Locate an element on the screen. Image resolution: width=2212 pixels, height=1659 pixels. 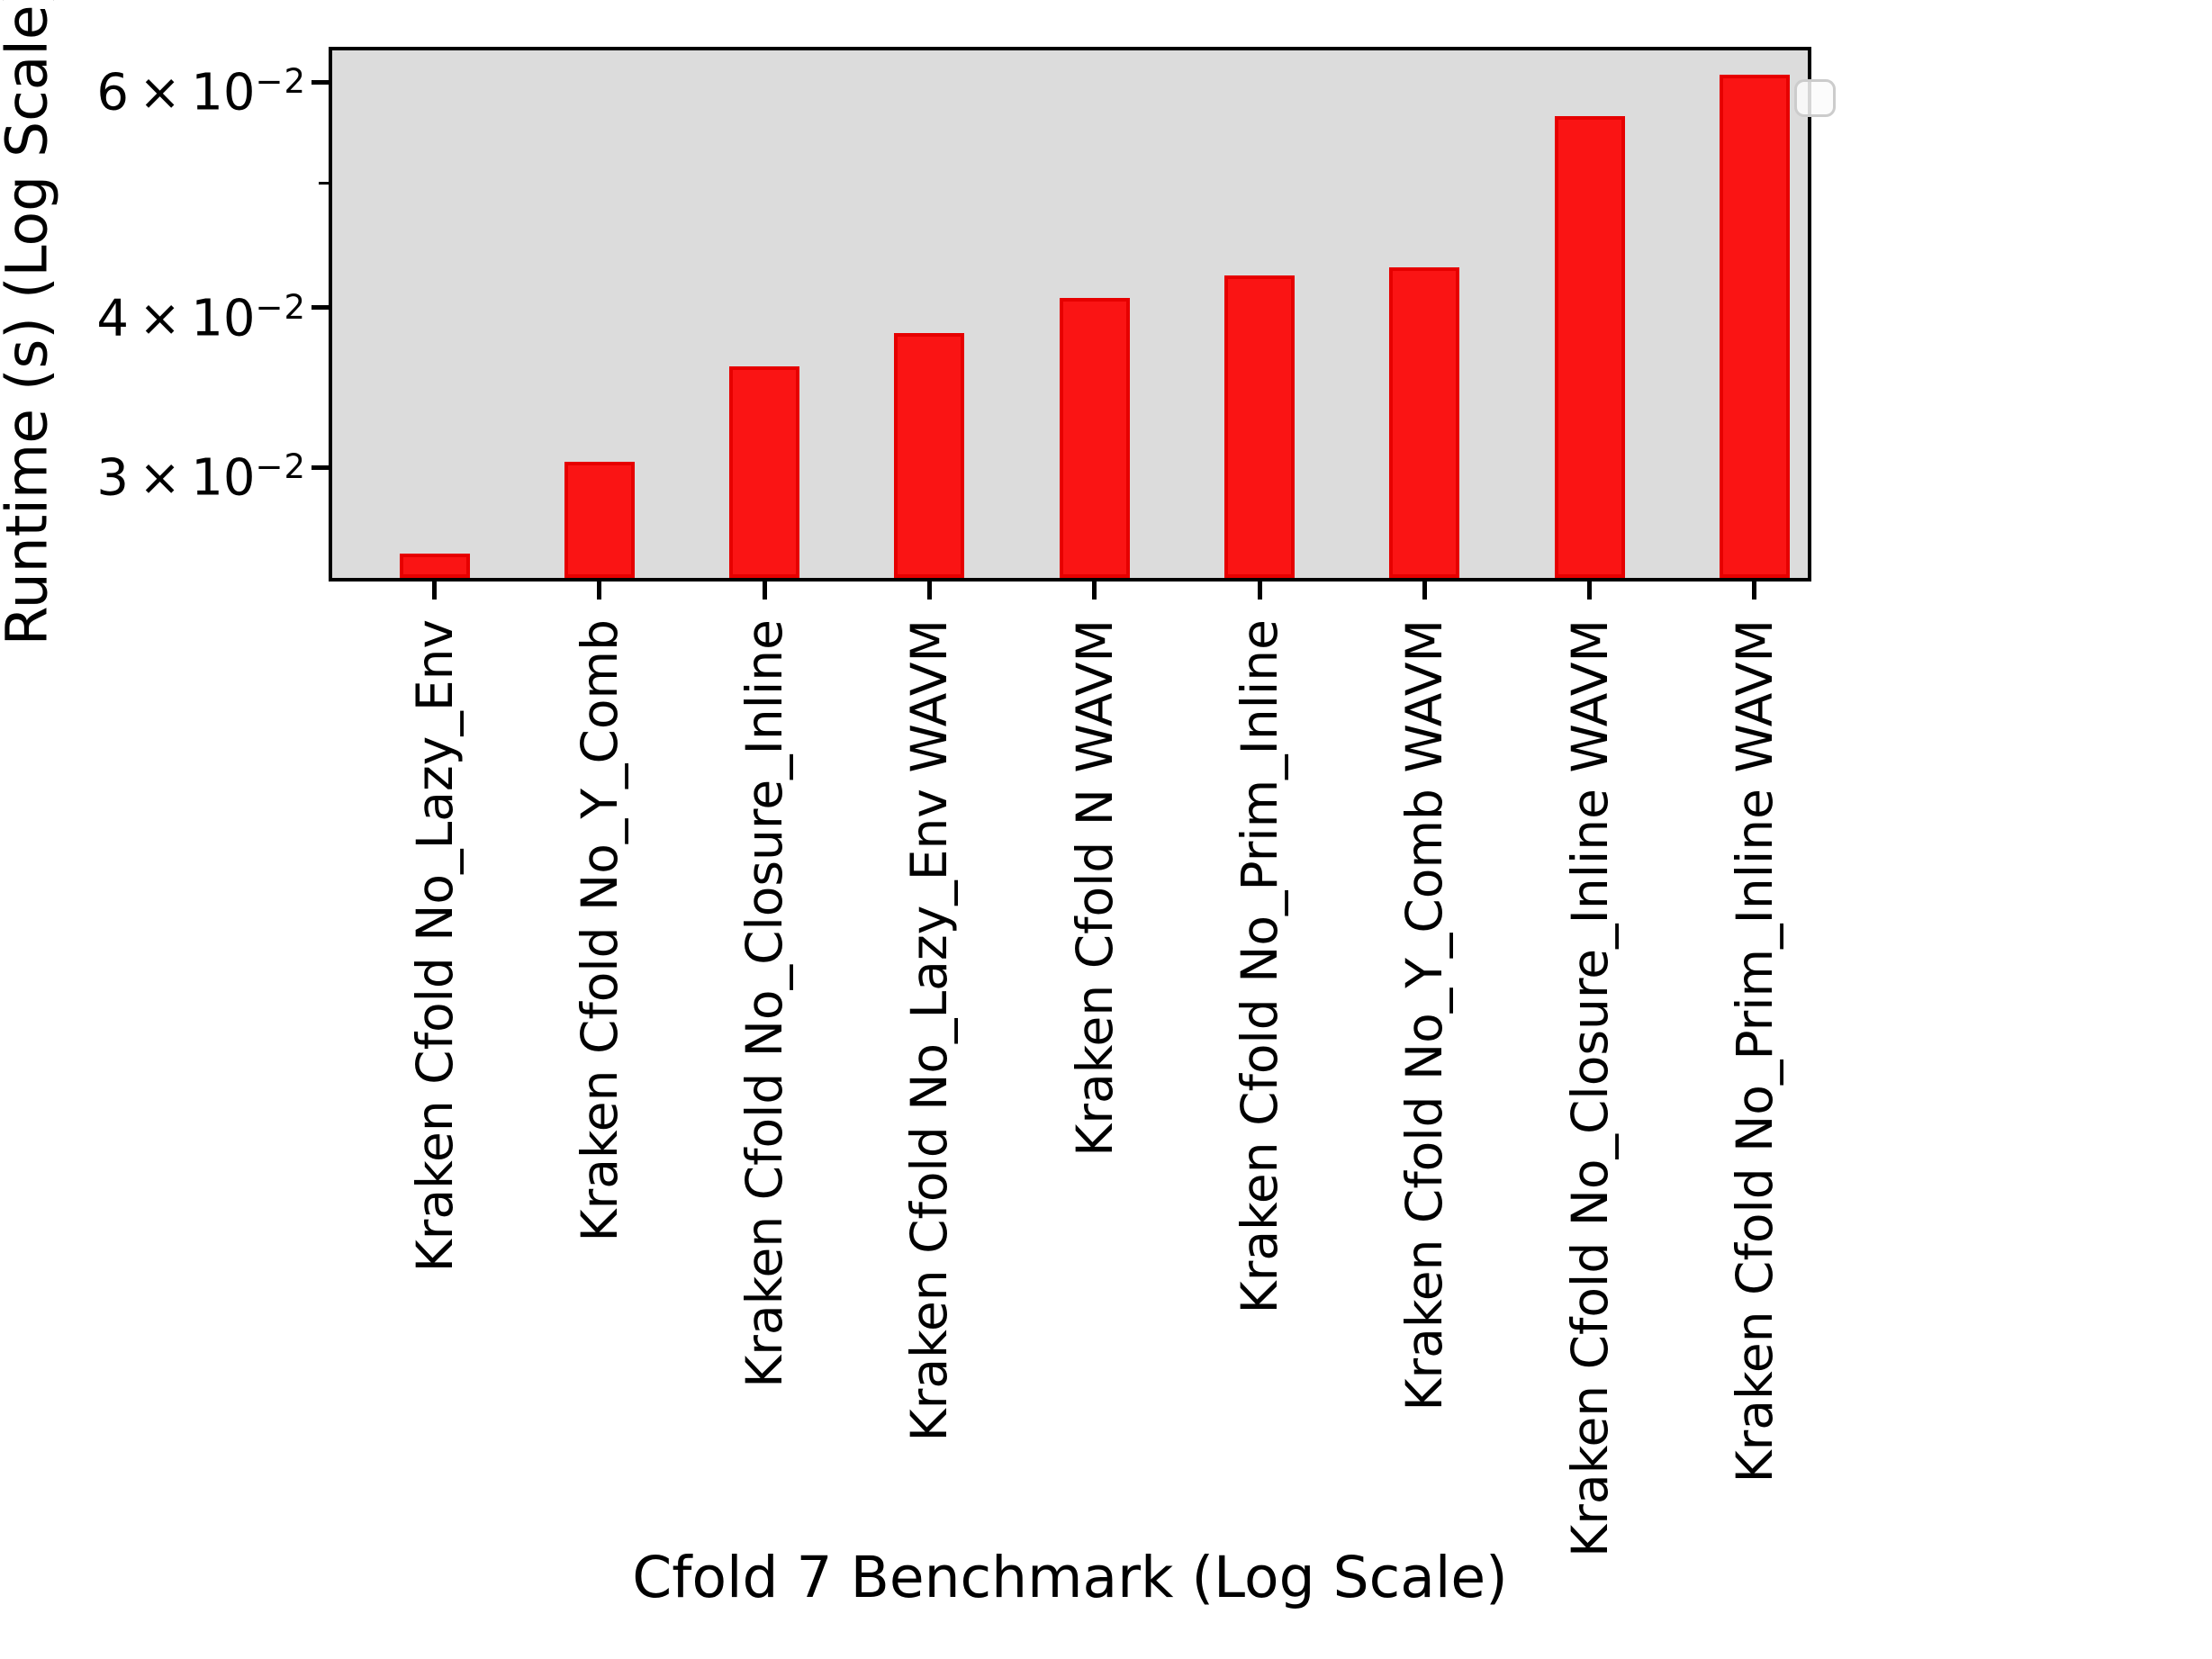
x-tick-label: Kraken Cfold No_Closure_Inline is located at coordinates (765, 1003).